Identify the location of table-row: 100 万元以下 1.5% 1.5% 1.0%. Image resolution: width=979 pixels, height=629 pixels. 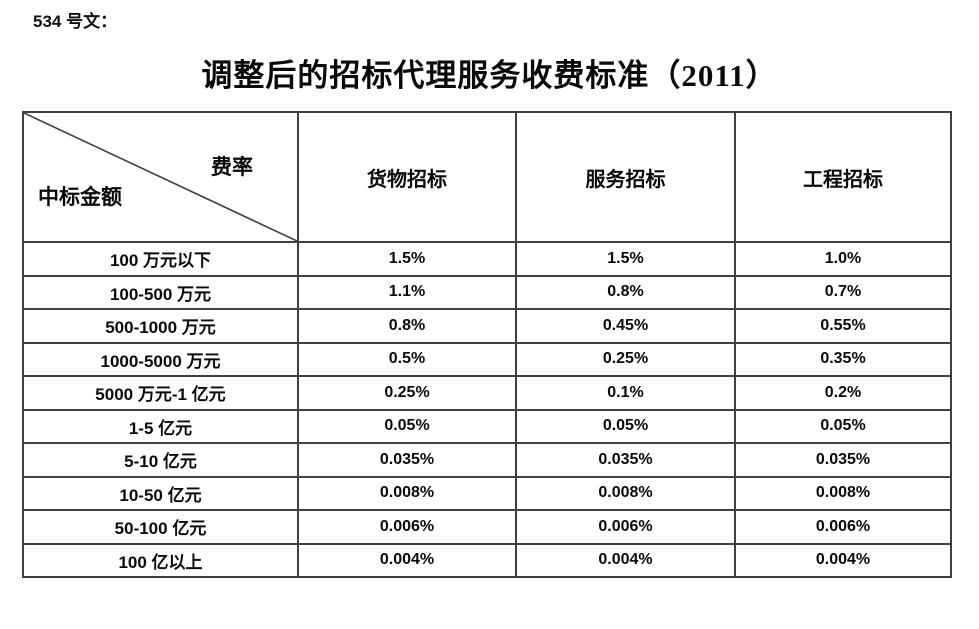
(487, 259).